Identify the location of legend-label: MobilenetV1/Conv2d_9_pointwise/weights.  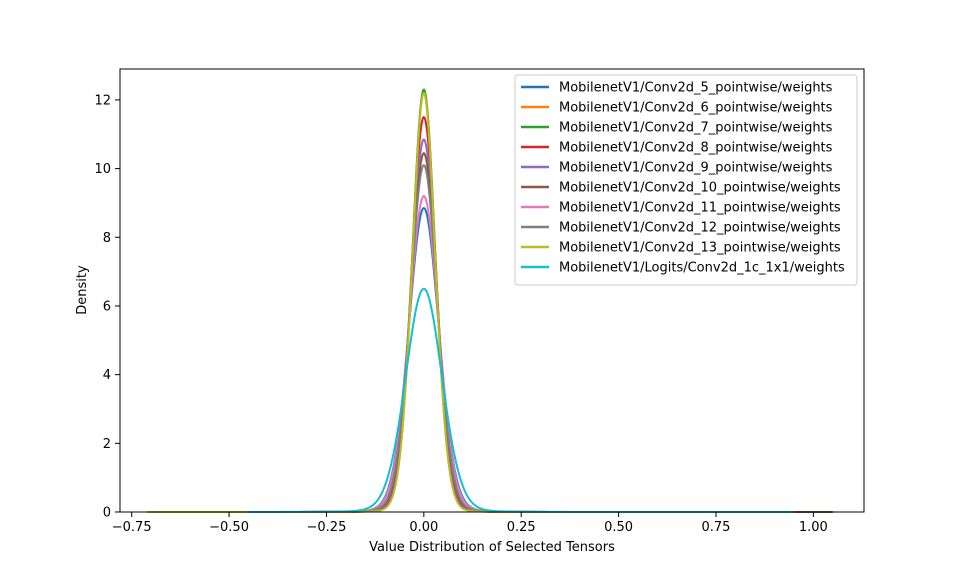
(696, 168).